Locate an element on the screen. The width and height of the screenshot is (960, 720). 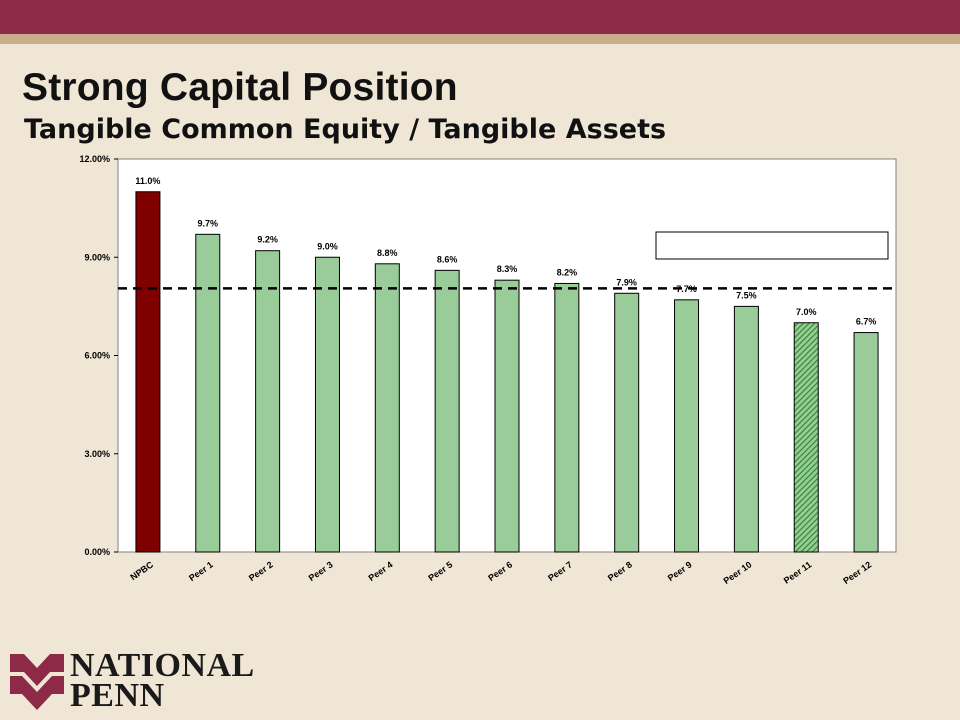
legend-box is located at coordinates (772, 245).